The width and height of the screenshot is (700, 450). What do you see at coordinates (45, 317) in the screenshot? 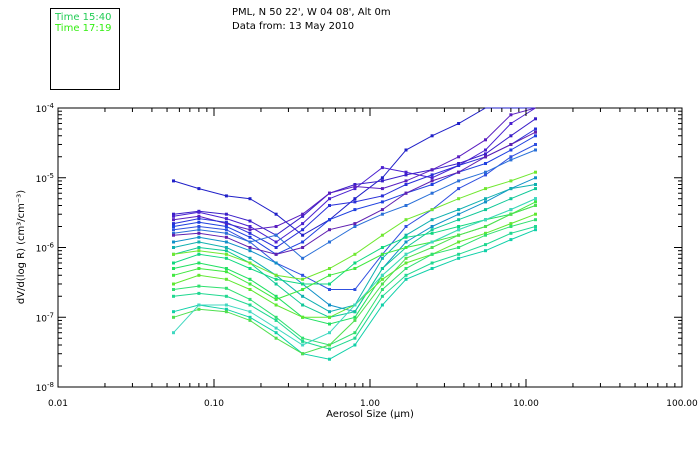
I see `y-tick-label: 10⁻⁷` at bounding box center [45, 317].